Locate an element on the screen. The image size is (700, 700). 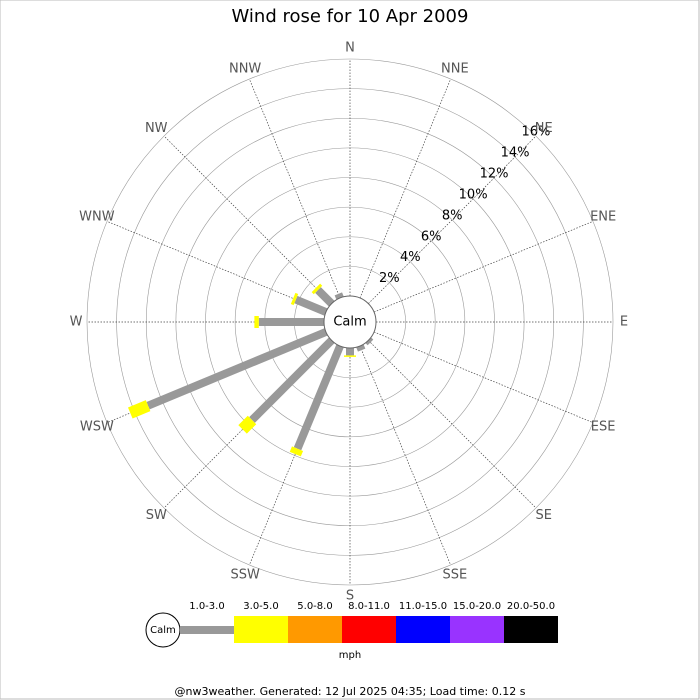
legend-label: 15.0-20.0 is located at coordinates (477, 606).